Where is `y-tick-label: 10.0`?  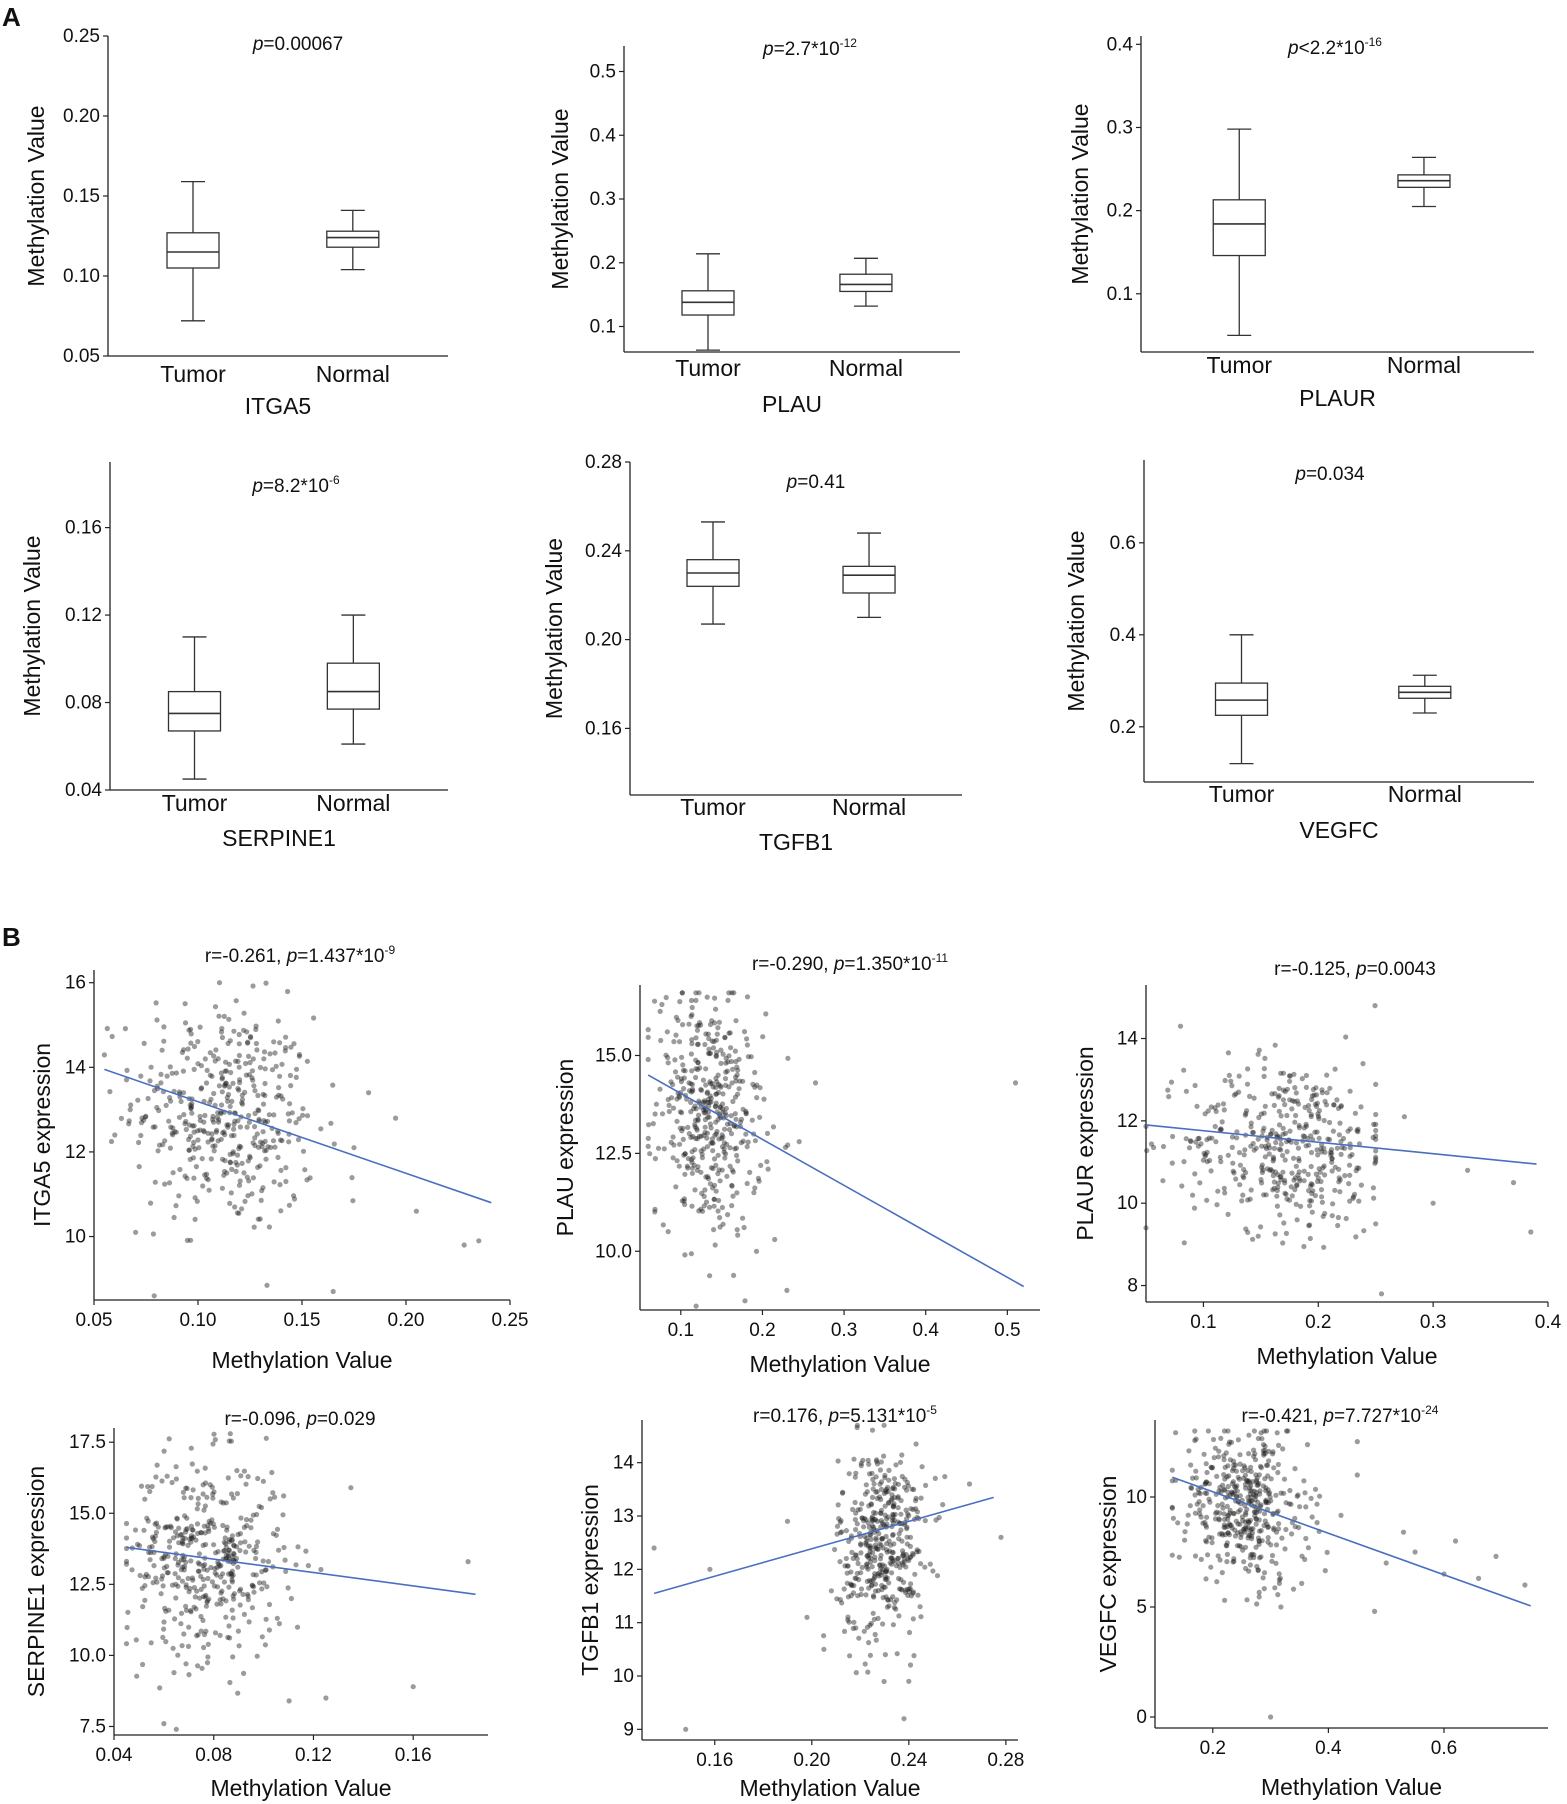
y-tick-label: 10.0 is located at coordinates (613, 1251).